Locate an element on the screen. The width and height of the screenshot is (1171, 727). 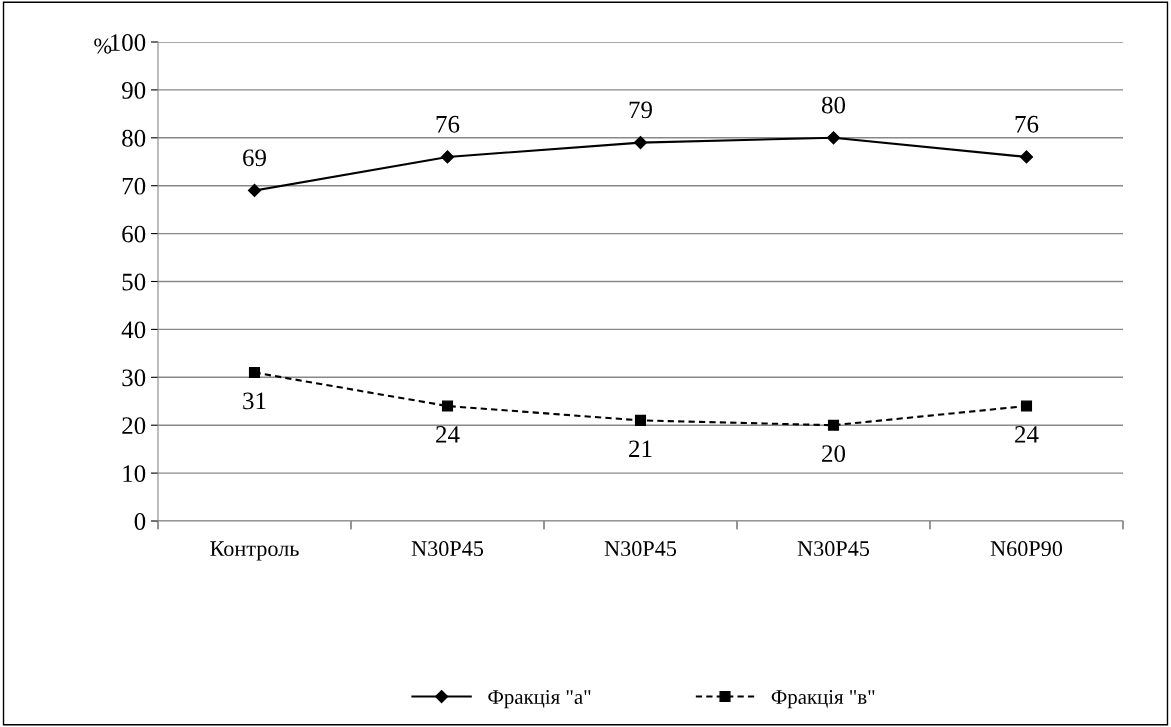
y-tick-label: 80 is located at coordinates (134, 138).